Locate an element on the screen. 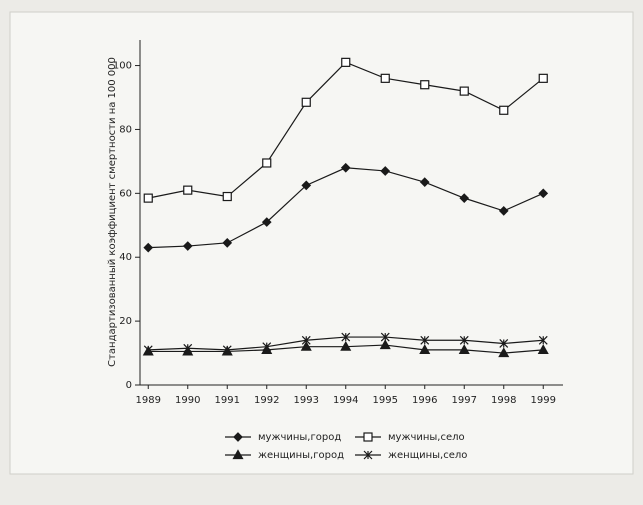  x-tick-label: 1991 is located at coordinates (227, 400).